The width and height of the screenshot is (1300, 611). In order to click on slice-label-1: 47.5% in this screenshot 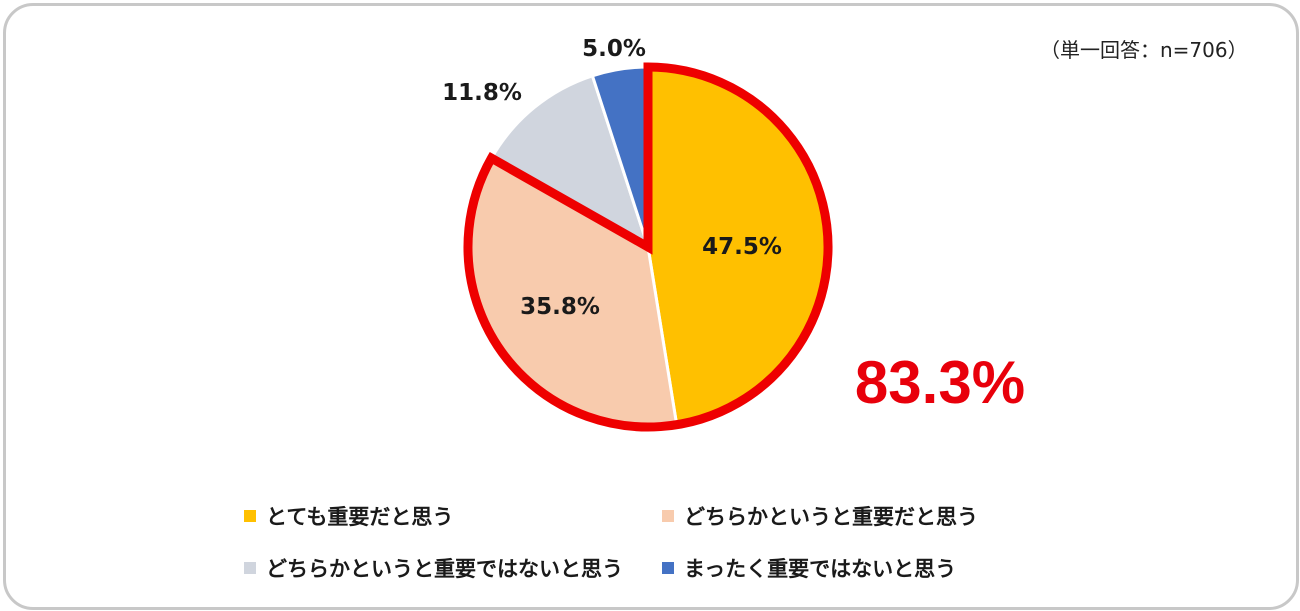, I will do `click(742, 247)`.